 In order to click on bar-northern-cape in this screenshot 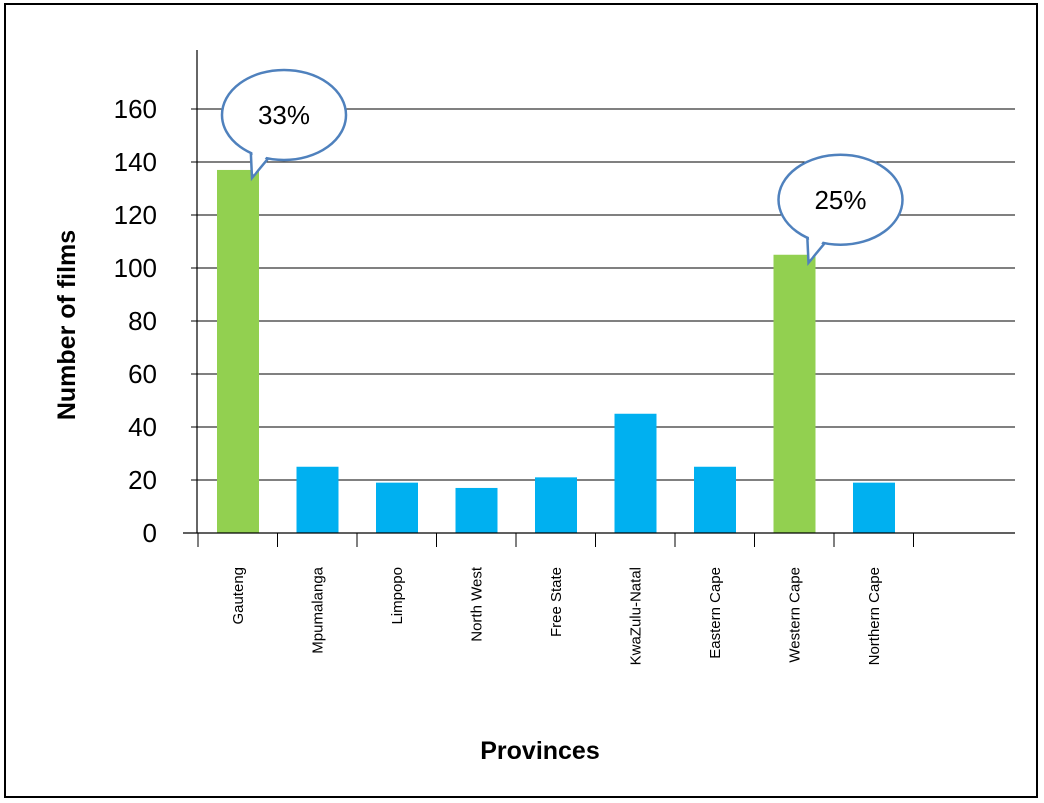, I will do `click(874, 507)`.